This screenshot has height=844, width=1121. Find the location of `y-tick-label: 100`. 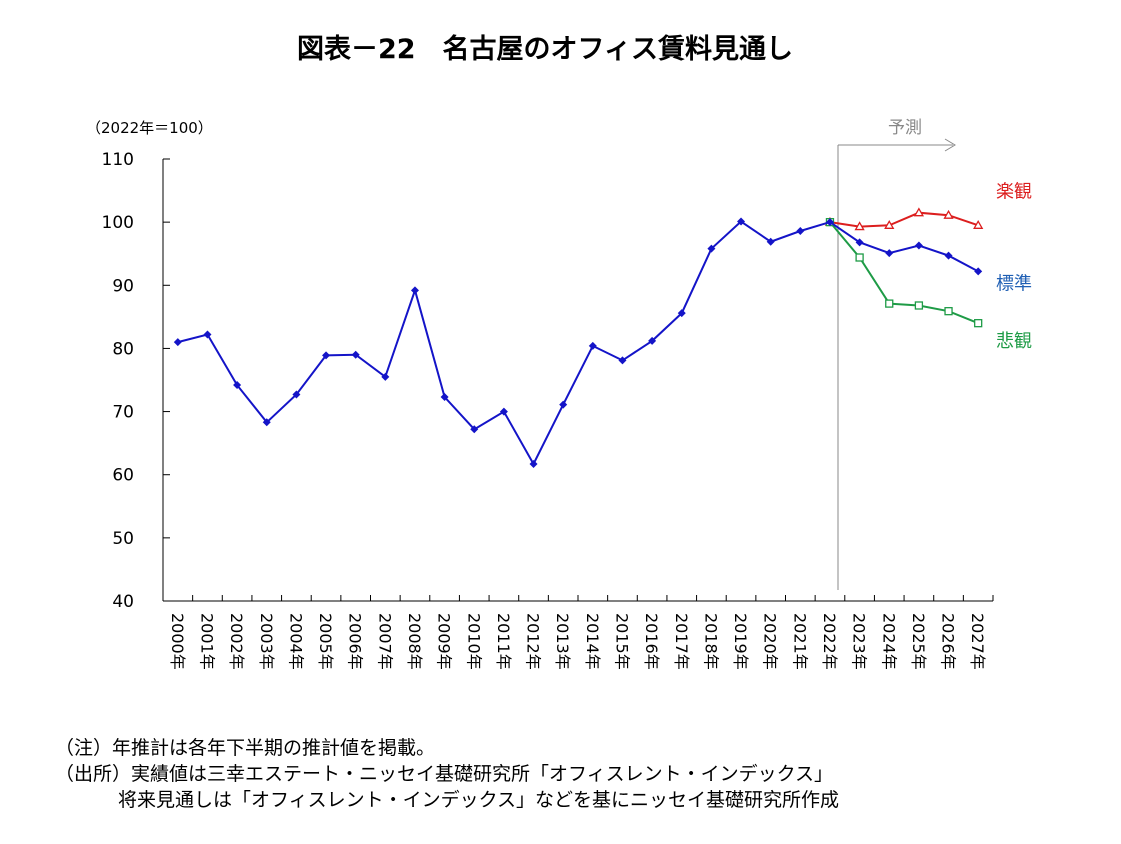

y-tick-label: 100 is located at coordinates (118, 223).